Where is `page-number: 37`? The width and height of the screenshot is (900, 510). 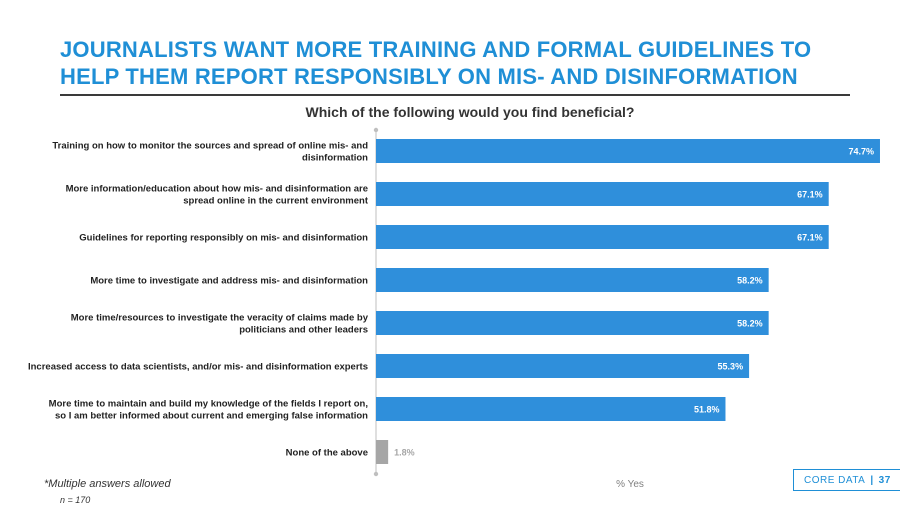 page-number: 37 is located at coordinates (884, 480).